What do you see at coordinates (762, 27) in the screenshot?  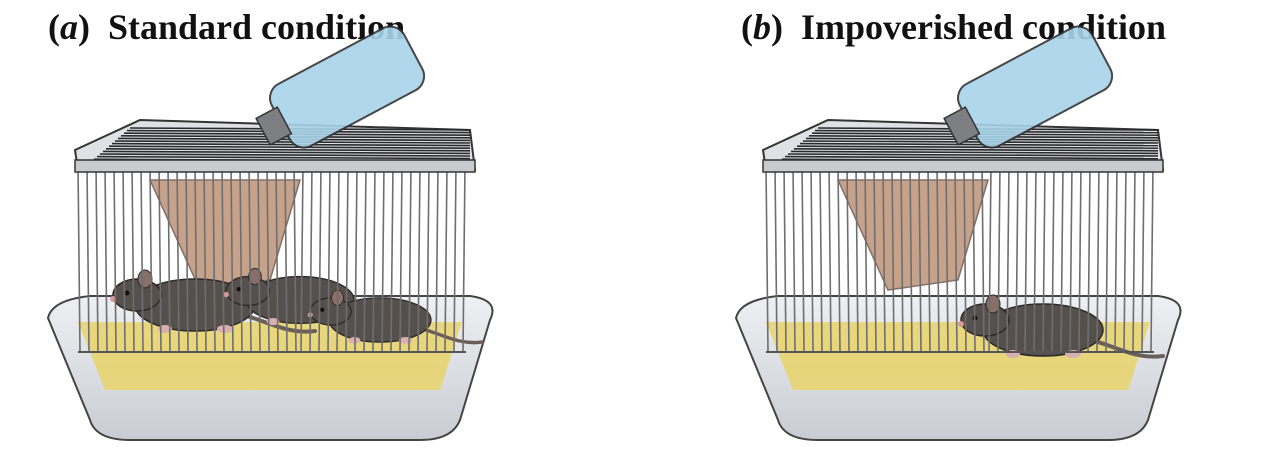 I see `panel-letter: b` at bounding box center [762, 27].